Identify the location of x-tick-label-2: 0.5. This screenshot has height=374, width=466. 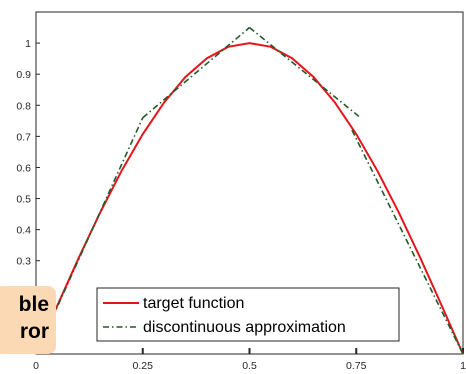
(249, 366).